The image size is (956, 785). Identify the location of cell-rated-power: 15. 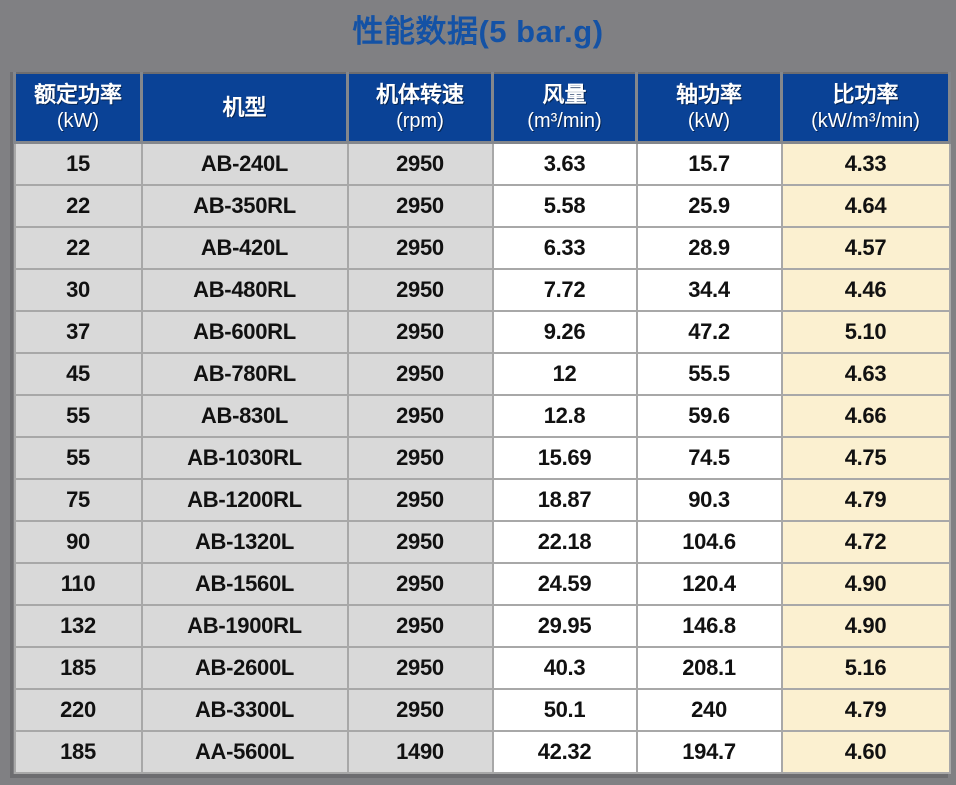
(78, 163).